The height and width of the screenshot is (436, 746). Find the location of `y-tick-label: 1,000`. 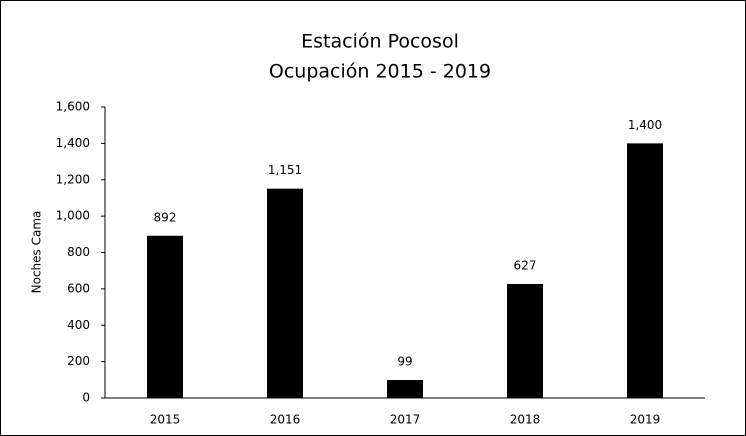

y-tick-label: 1,000 is located at coordinates (73, 216).